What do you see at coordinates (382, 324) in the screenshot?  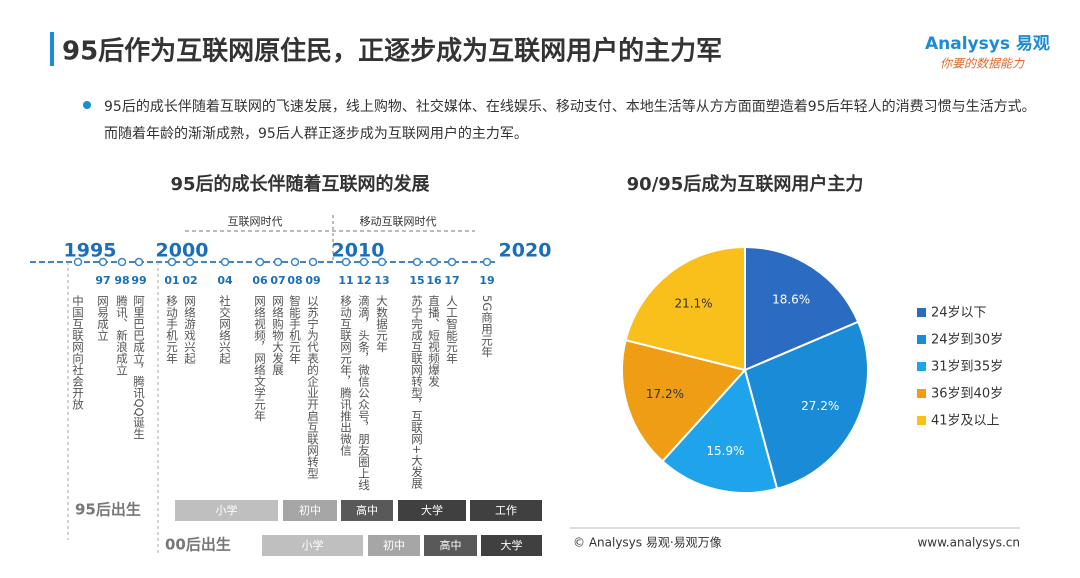 I see `event-text: 大数据元年` at bounding box center [382, 324].